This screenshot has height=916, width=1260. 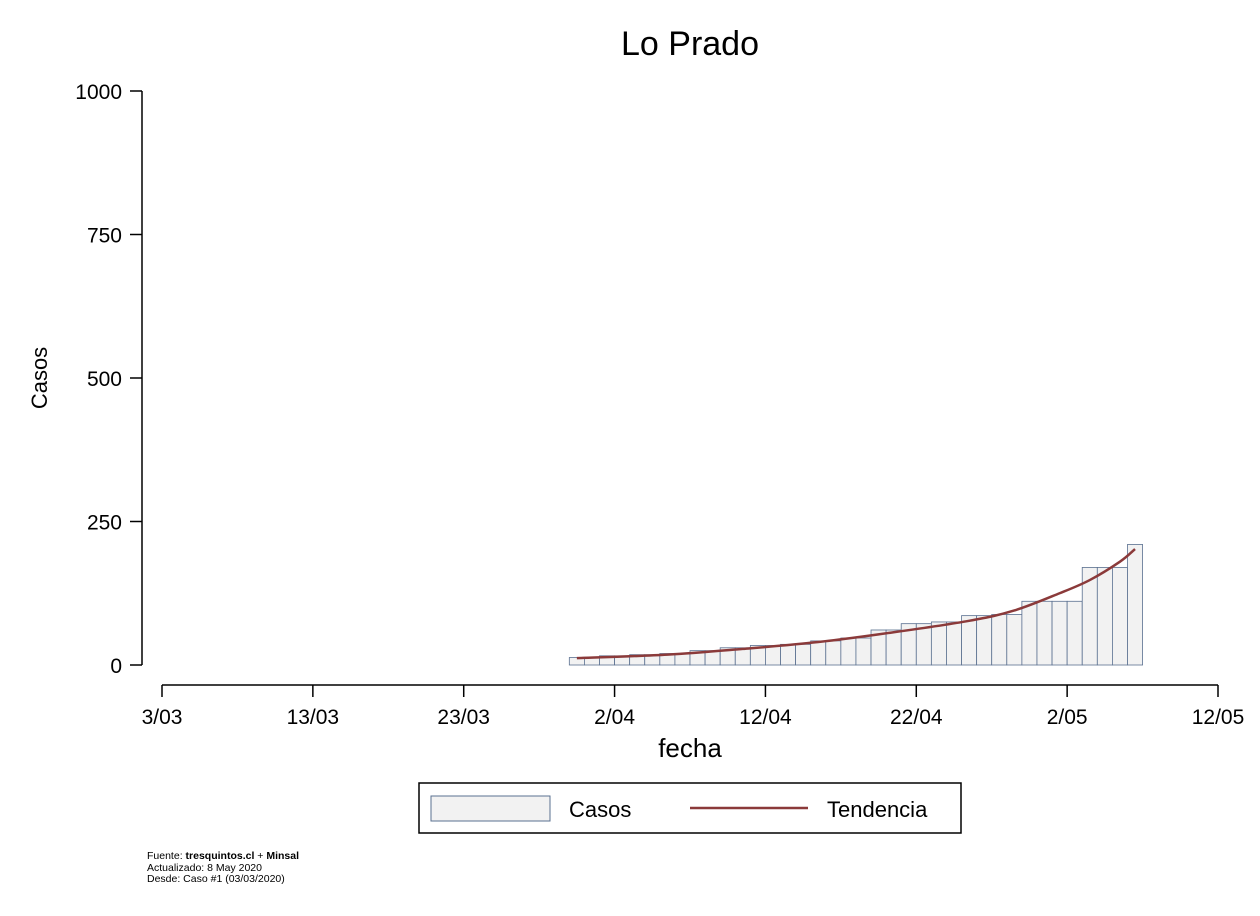 What do you see at coordinates (220, 856) in the screenshot?
I see `source-name: tresquintos.cl` at bounding box center [220, 856].